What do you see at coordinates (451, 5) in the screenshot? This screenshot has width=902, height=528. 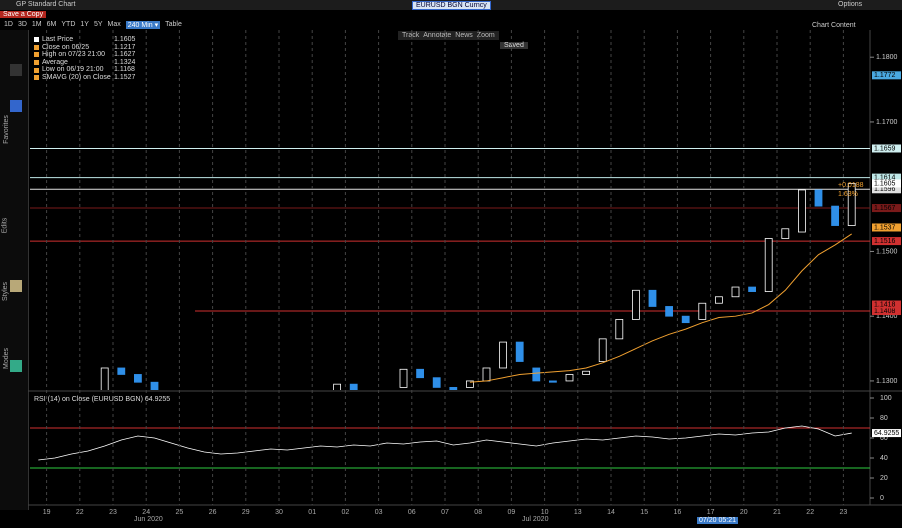 I see `security-field: EURUSD BGN Curncy` at bounding box center [451, 5].